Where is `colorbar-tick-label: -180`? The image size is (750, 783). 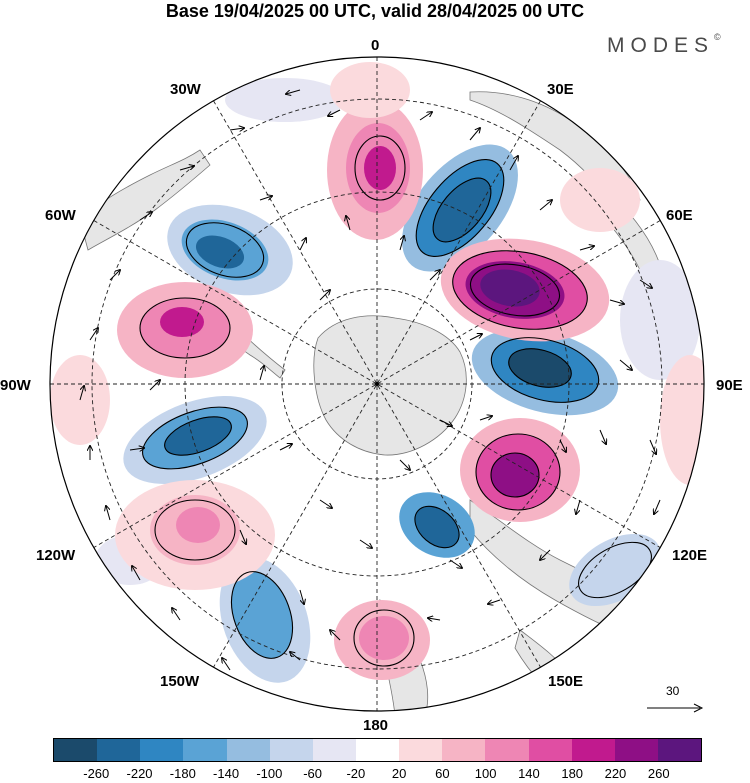 colorbar-tick-label: -180 is located at coordinates (182, 773).